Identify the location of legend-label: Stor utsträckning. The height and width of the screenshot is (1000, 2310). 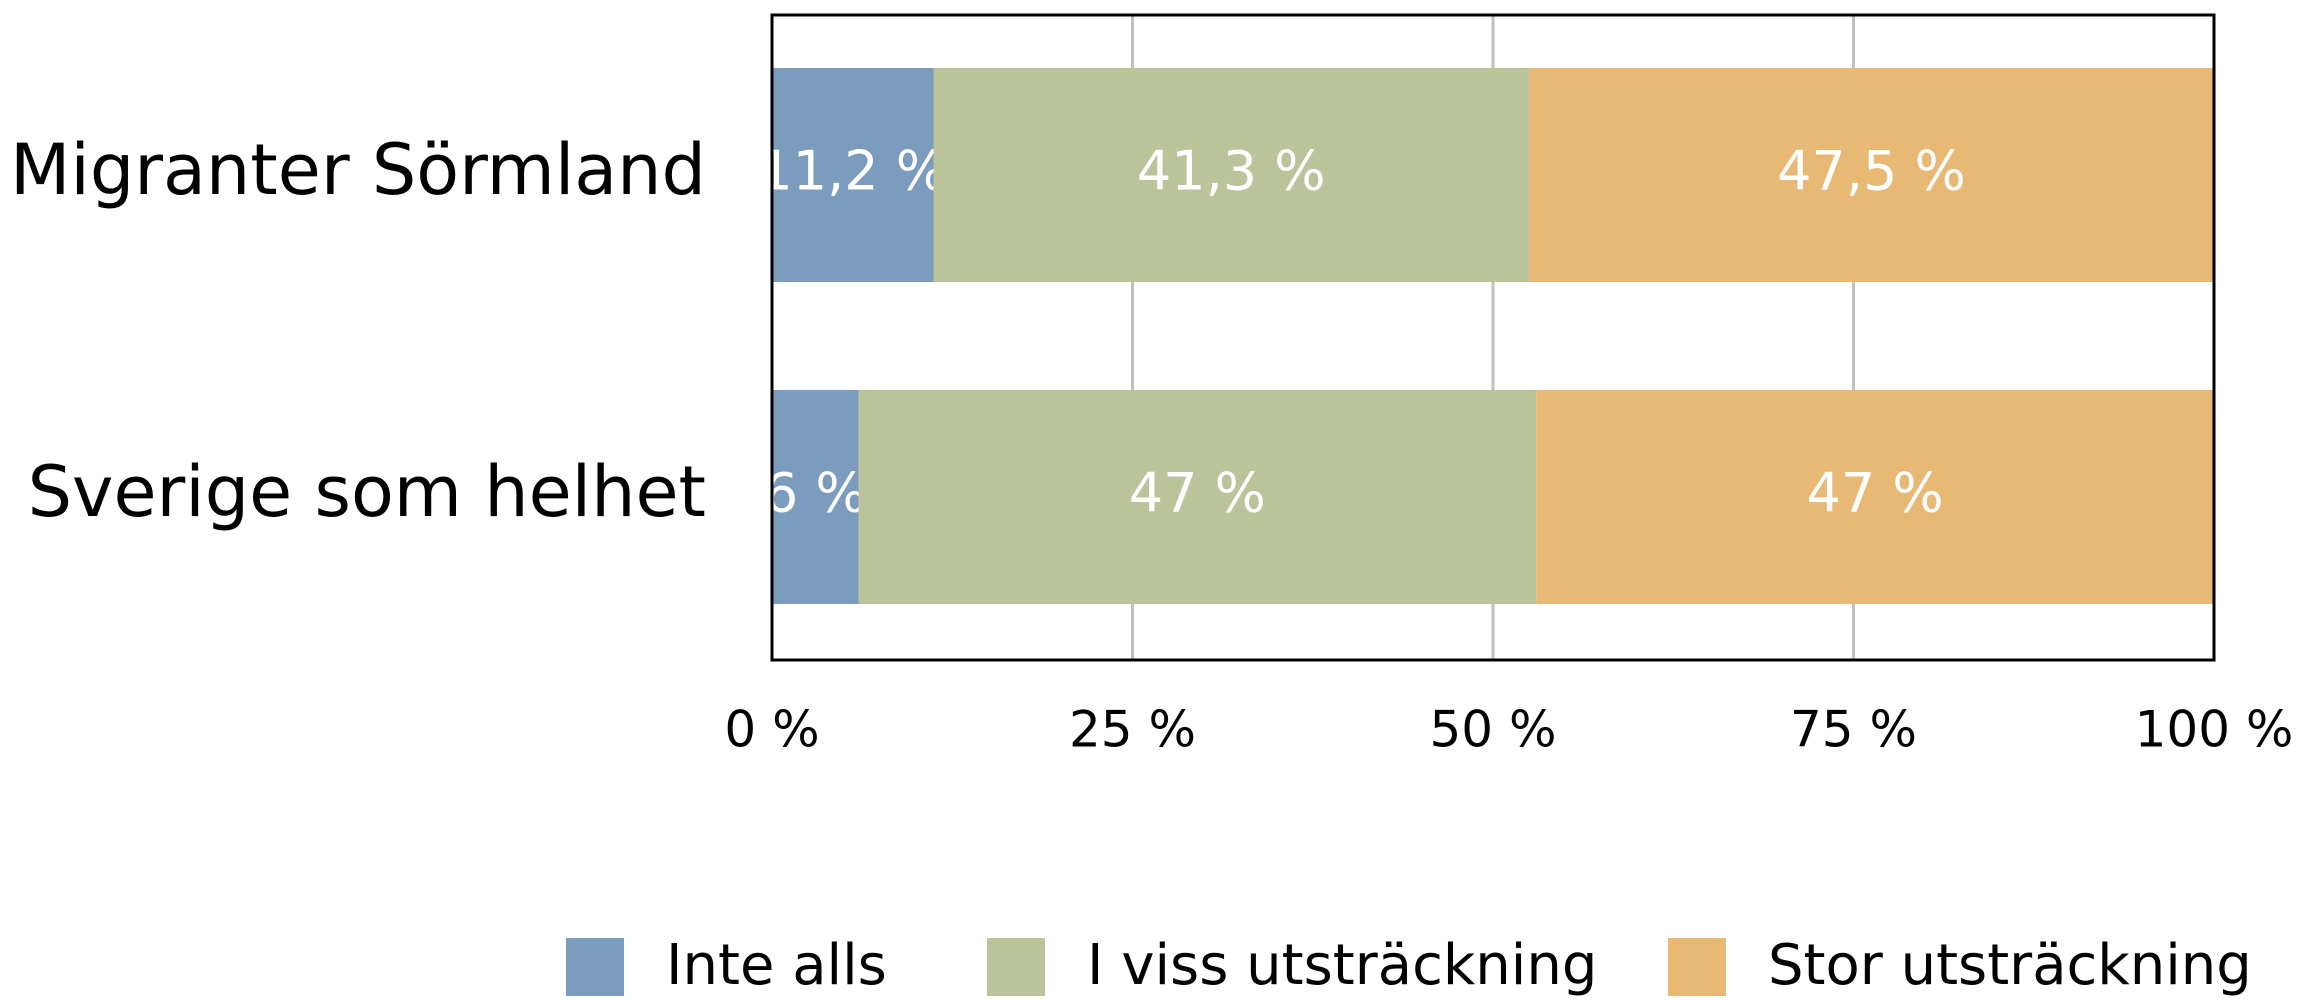
(2010, 965).